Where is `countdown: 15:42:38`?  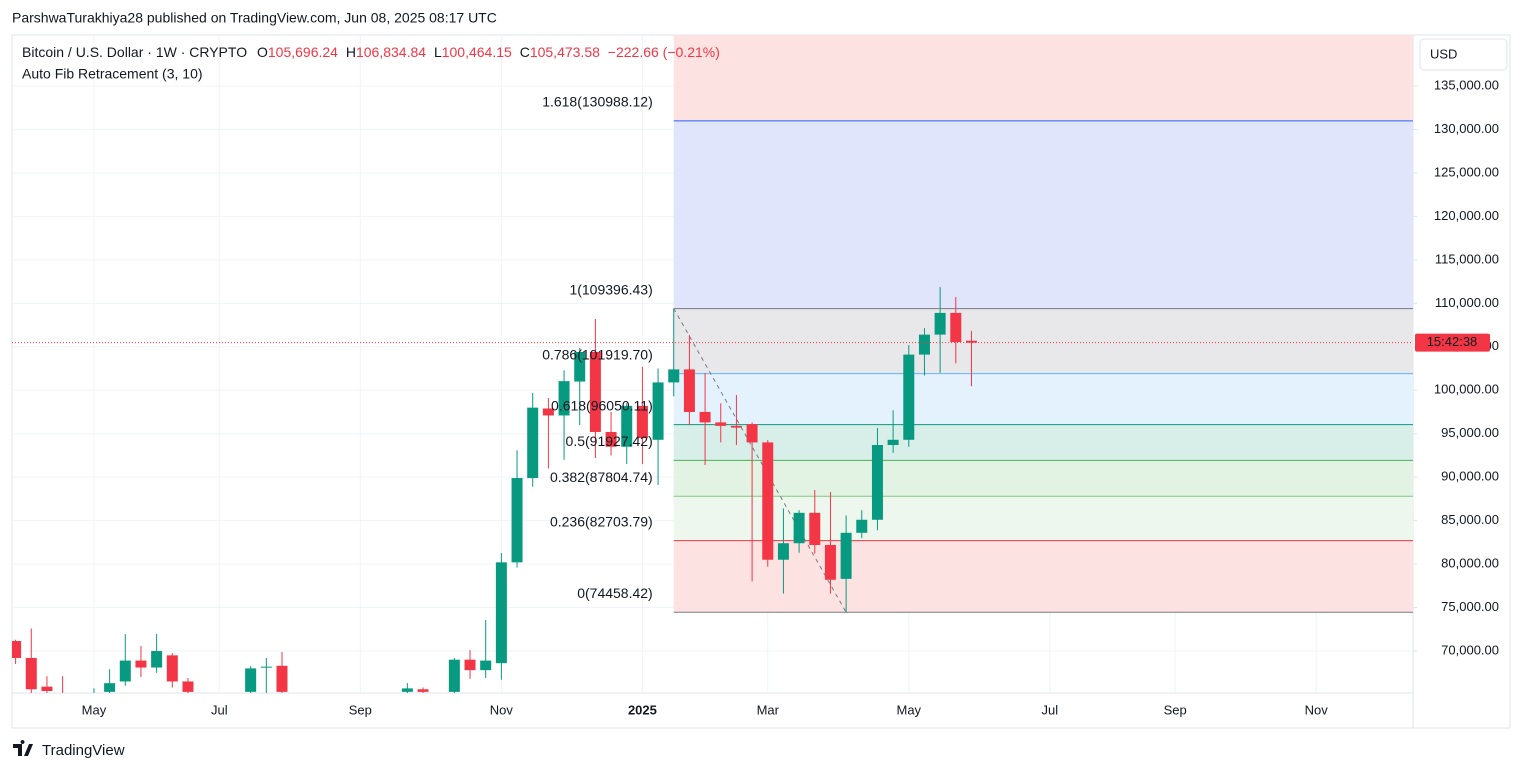 countdown: 15:42:38 is located at coordinates (1452, 341).